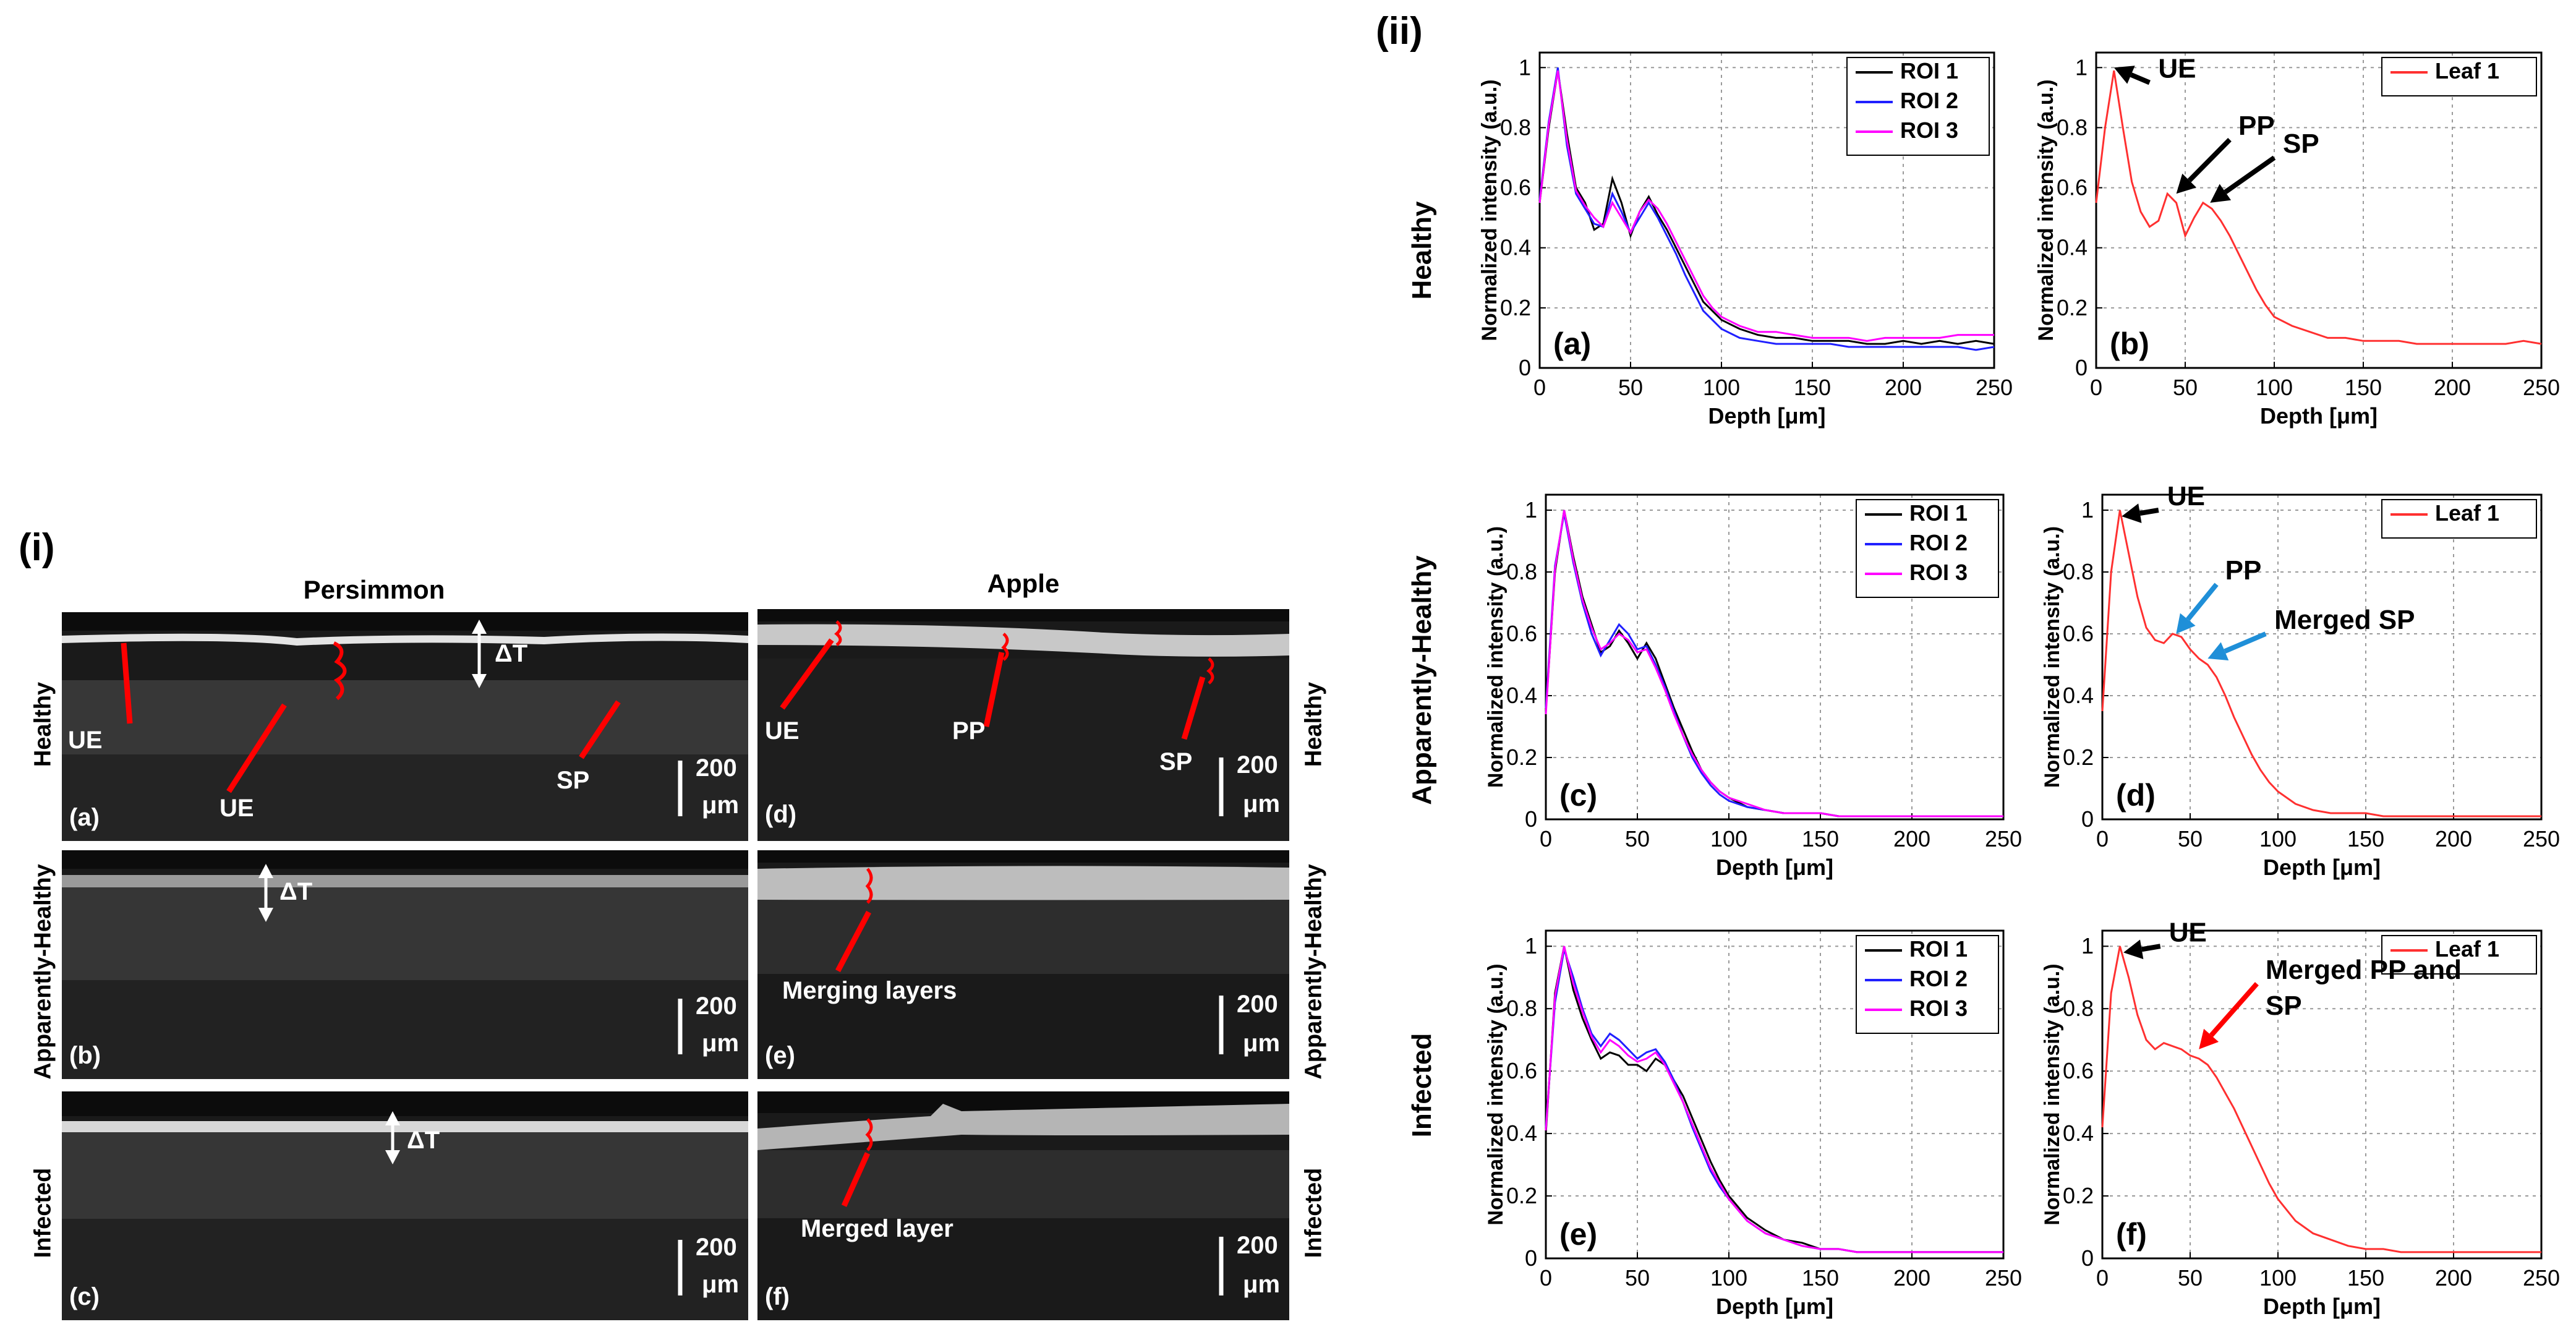 The image size is (2576, 1340). I want to click on sub-label-e: (e), so click(780, 1055).